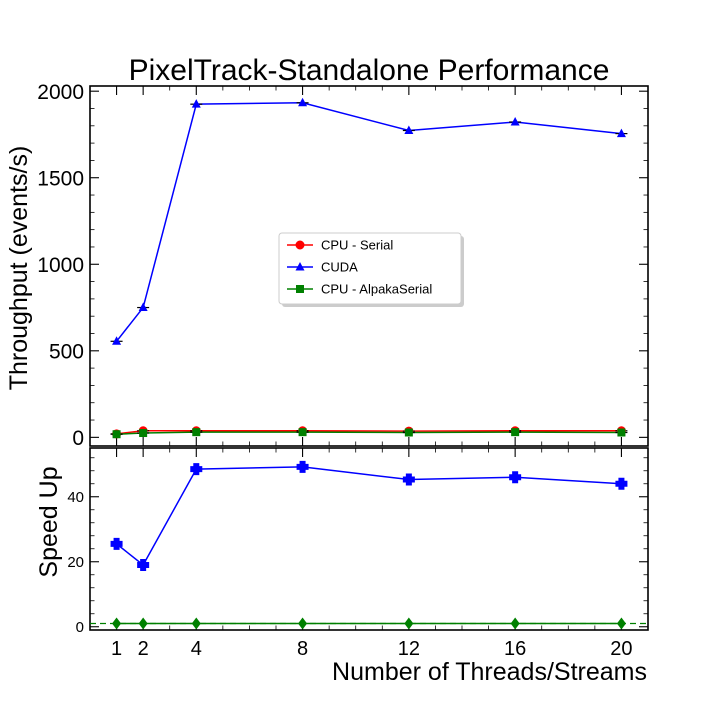  Describe the element at coordinates (409, 649) in the screenshot. I see `x-tick-label: 12` at that location.